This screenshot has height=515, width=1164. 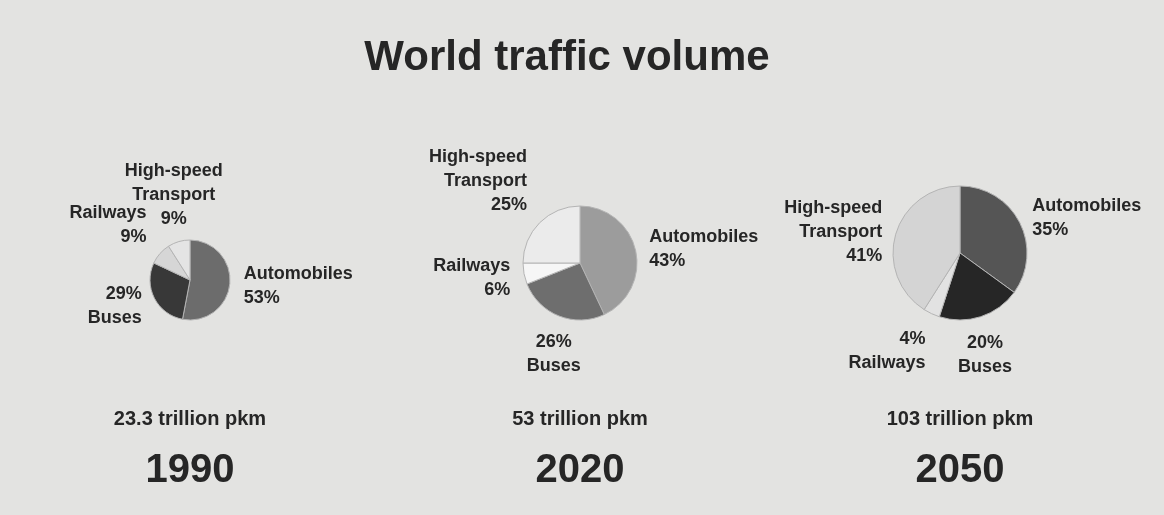 What do you see at coordinates (667, 259) in the screenshot?
I see `data-label: 43%` at bounding box center [667, 259].